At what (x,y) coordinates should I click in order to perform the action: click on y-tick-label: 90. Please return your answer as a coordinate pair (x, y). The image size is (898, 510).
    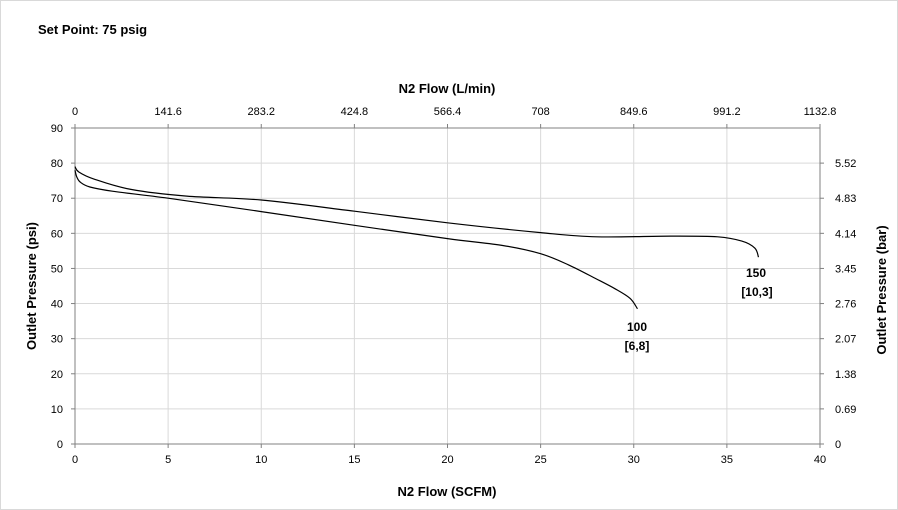
    Looking at the image, I should click on (57, 129).